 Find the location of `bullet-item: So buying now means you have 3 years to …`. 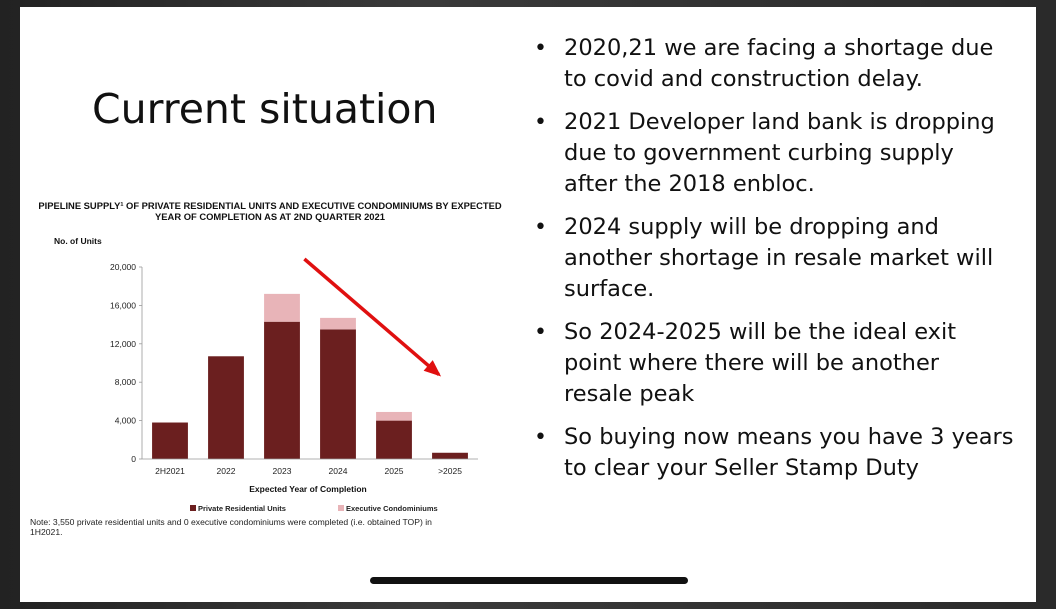

bullet-item: So buying now means you have 3 years to … is located at coordinates (774, 453).